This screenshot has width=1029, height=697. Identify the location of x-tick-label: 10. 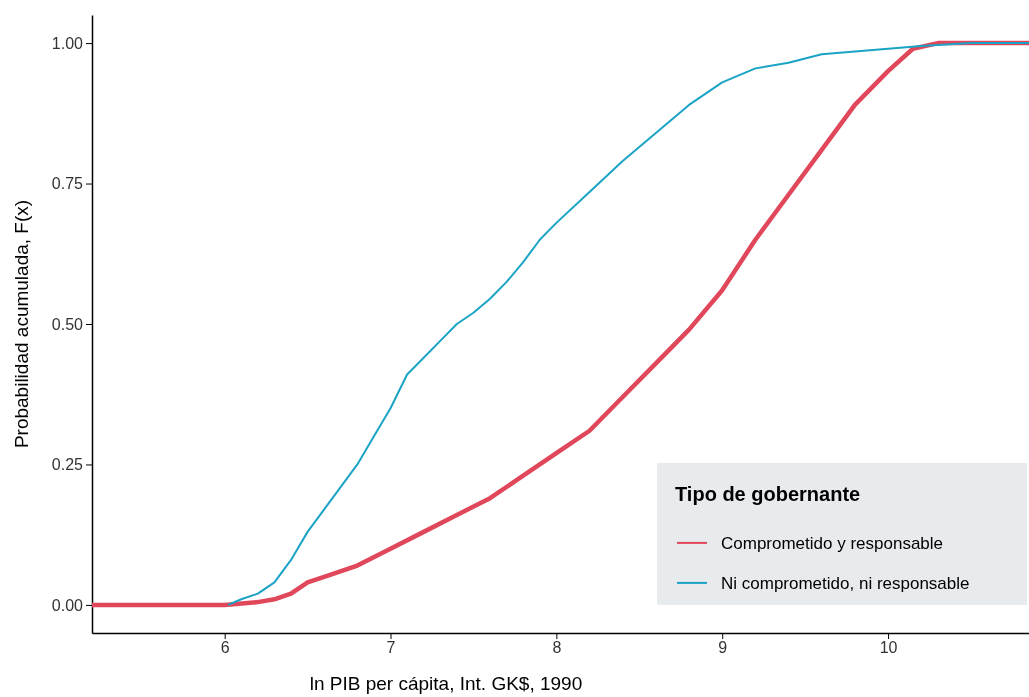
(888, 648).